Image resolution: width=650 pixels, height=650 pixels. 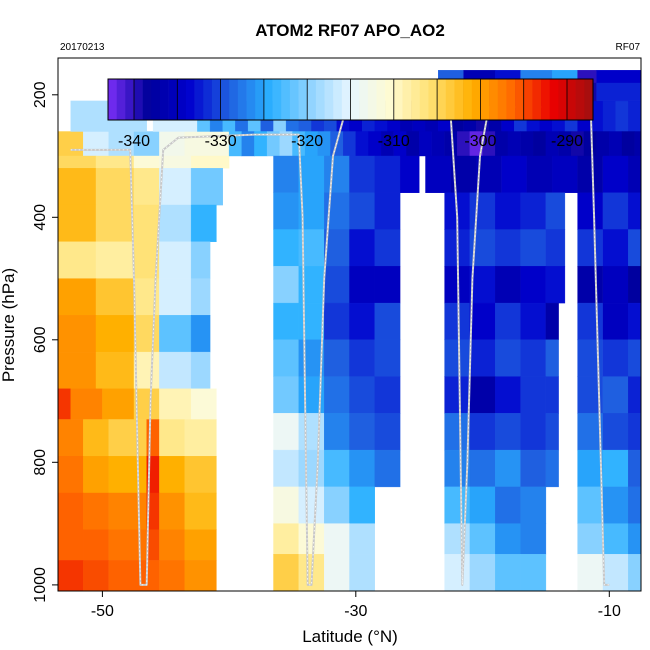 What do you see at coordinates (480, 141) in the screenshot?
I see `colorbar-tick-label: -300` at bounding box center [480, 141].